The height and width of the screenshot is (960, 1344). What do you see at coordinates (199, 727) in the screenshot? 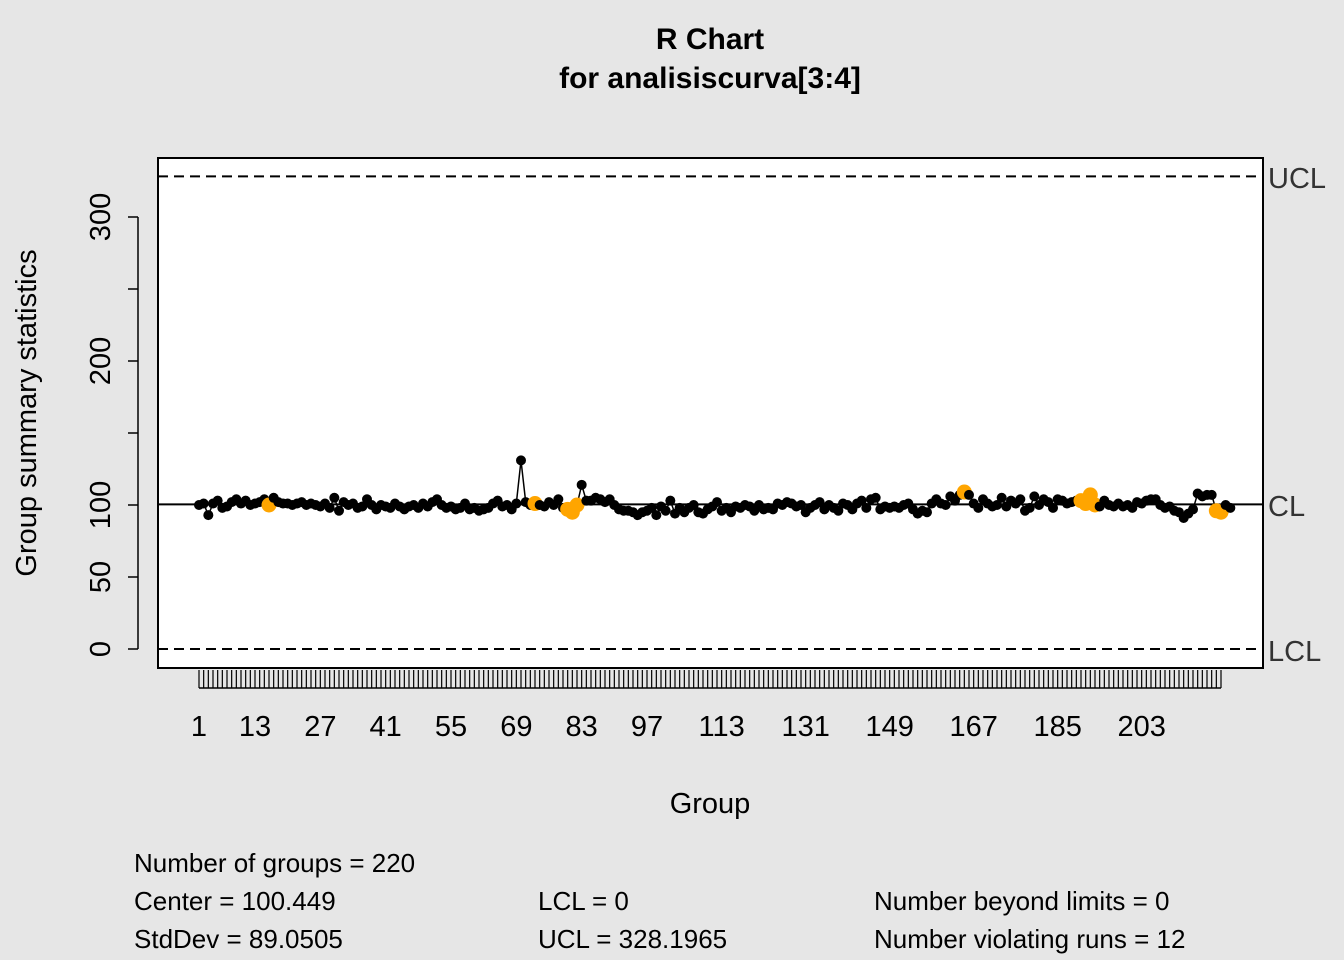
I see `x-tick-label: 1` at bounding box center [199, 727].